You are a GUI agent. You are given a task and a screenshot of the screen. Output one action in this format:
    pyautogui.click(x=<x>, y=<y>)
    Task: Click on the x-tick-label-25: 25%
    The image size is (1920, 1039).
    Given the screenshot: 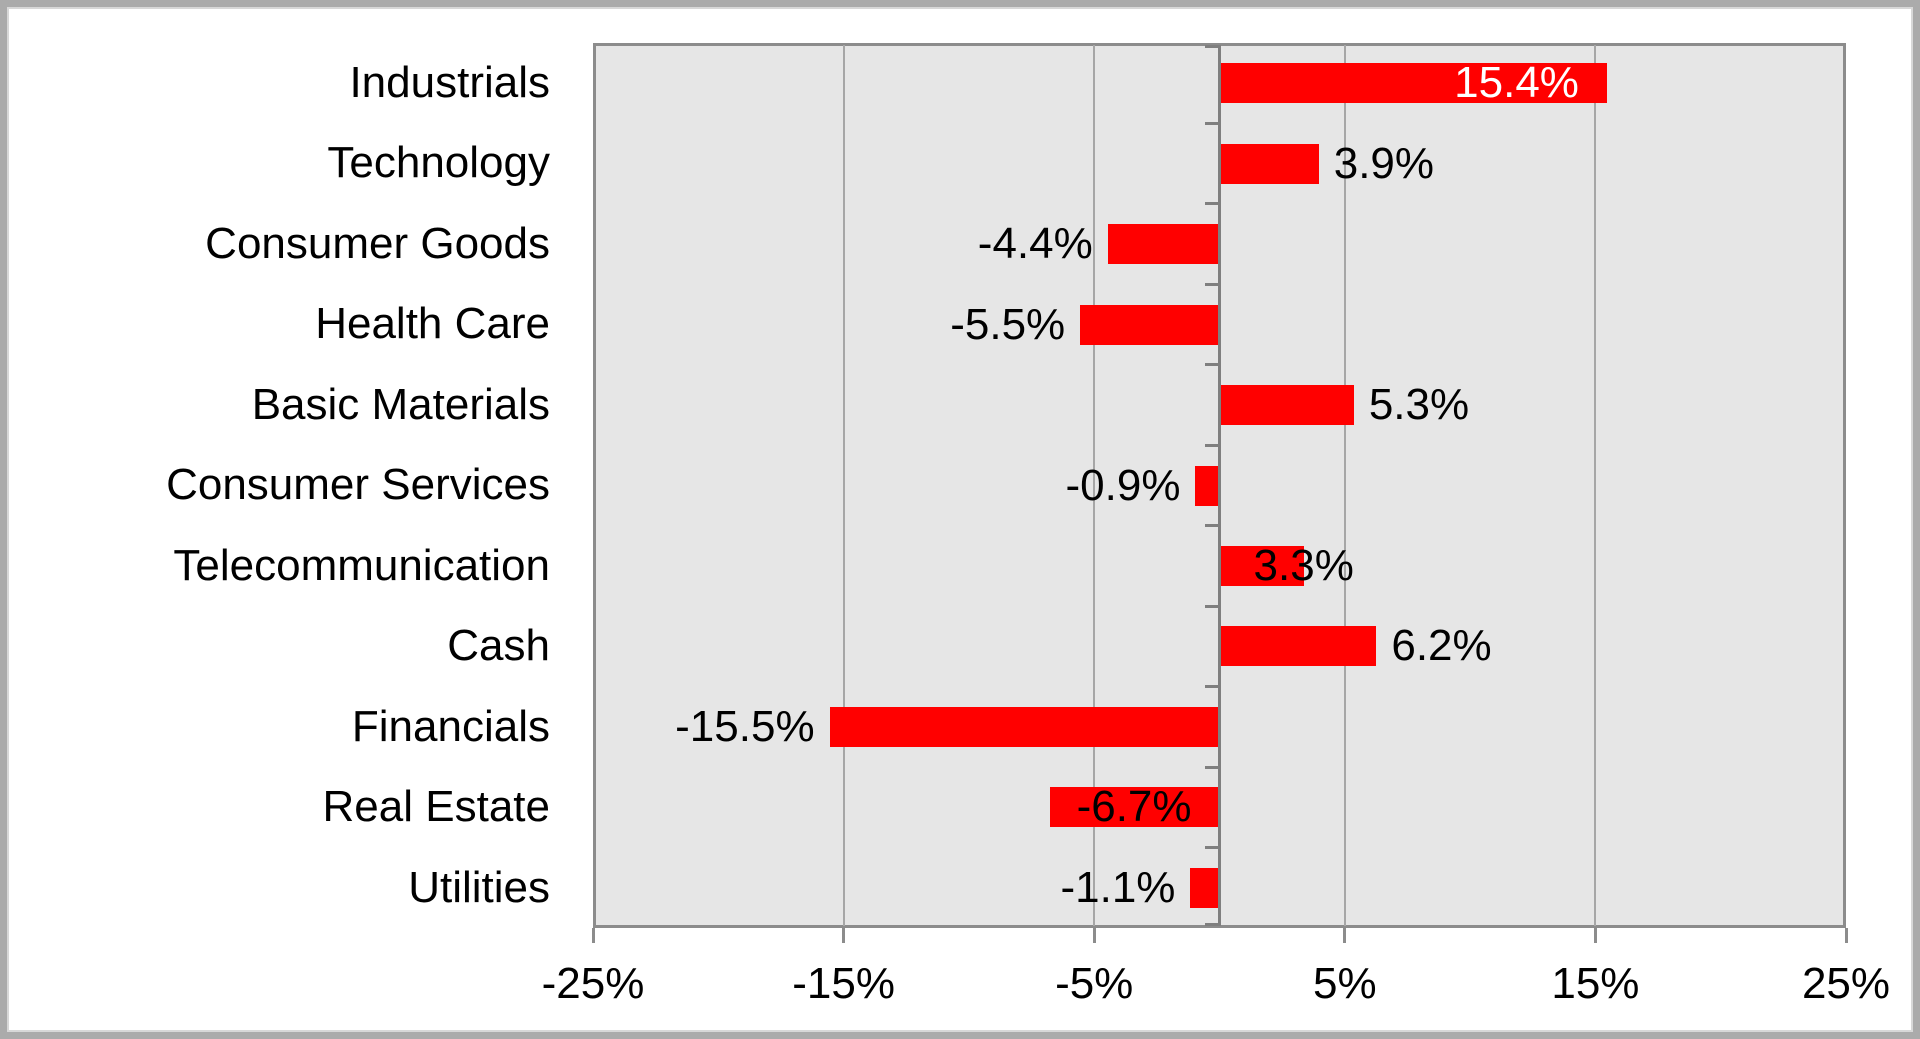 What is the action you would take?
    pyautogui.click(x=1846, y=983)
    